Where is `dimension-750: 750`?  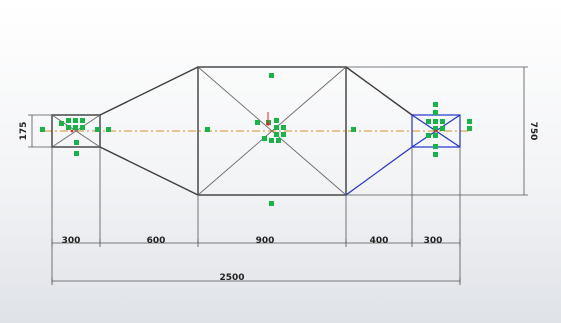 dimension-750: 750 is located at coordinates (533, 131).